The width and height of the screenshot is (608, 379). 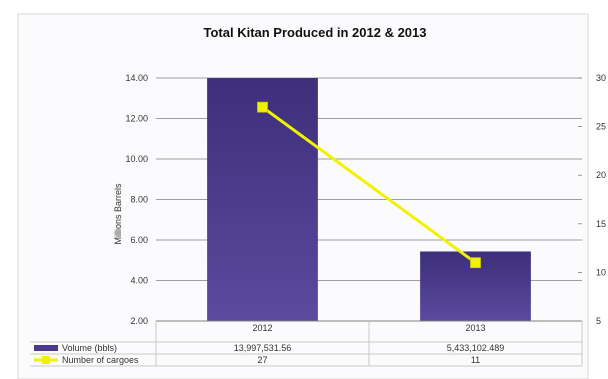 What do you see at coordinates (136, 119) in the screenshot?
I see `y-tick-label: 12.00` at bounding box center [136, 119].